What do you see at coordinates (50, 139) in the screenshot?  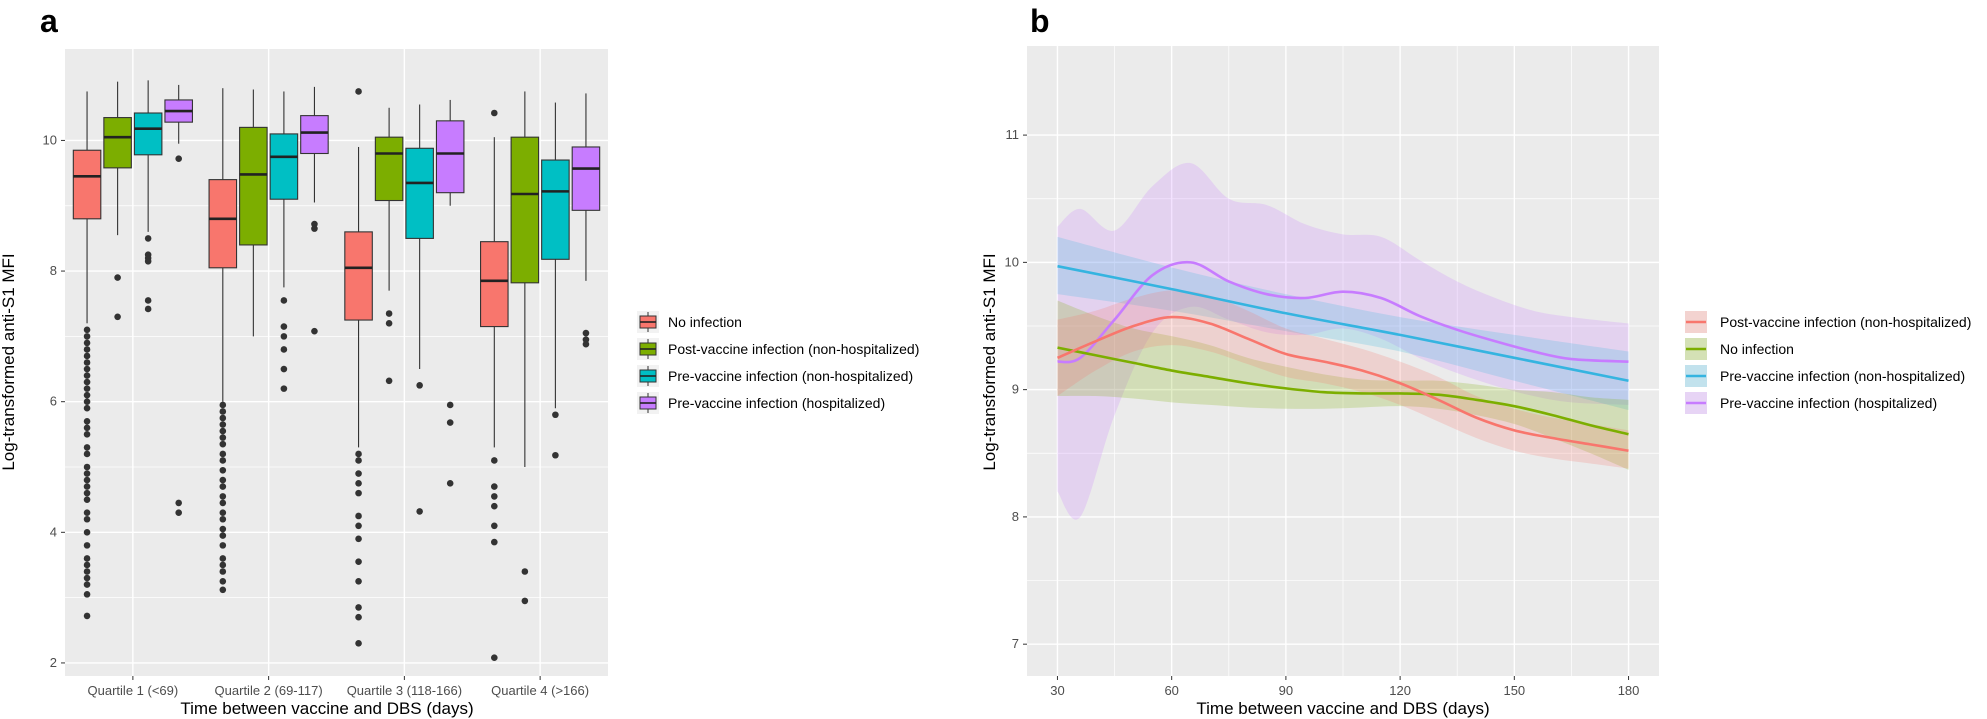 I see `panel-a-y-tick-label: 10` at bounding box center [50, 139].